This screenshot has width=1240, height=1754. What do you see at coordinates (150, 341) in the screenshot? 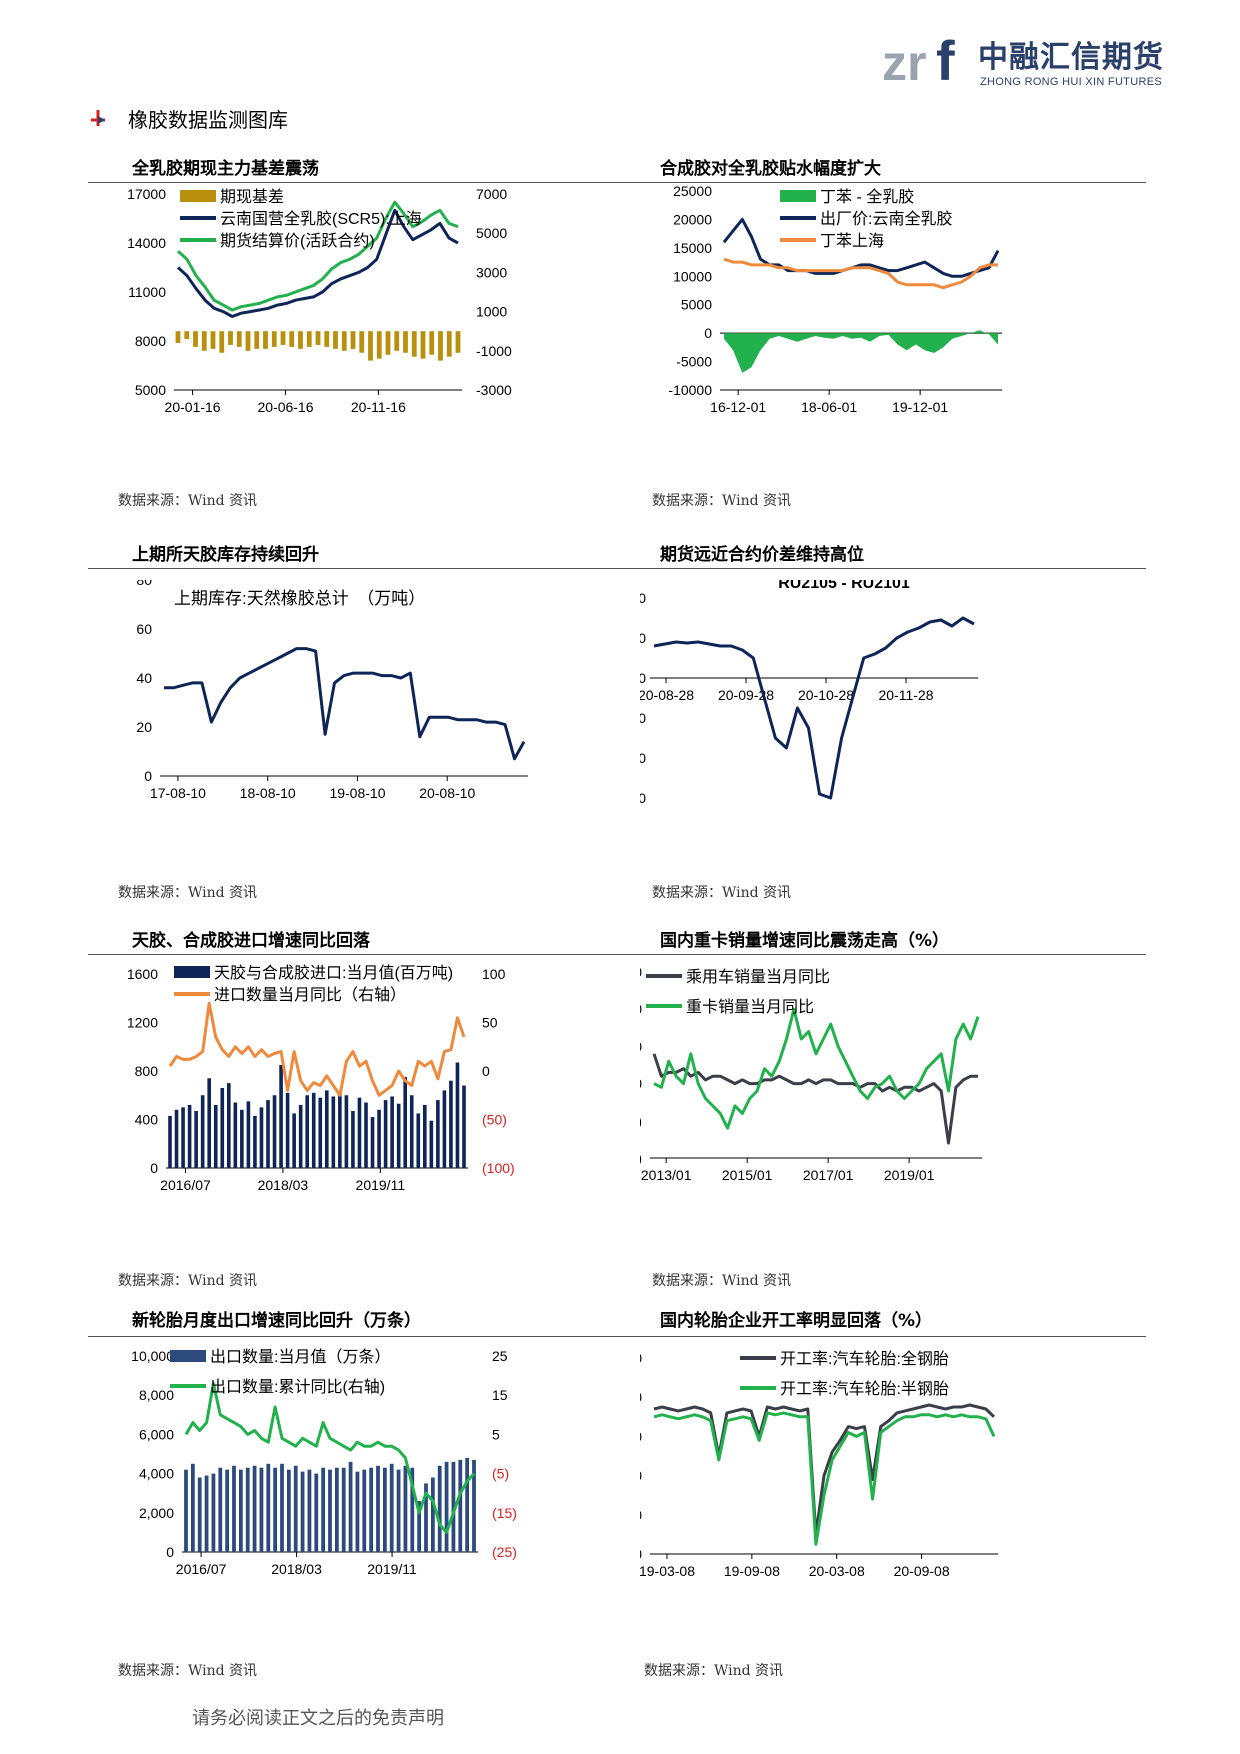
I see `y-tick-label: 8000` at bounding box center [150, 341].